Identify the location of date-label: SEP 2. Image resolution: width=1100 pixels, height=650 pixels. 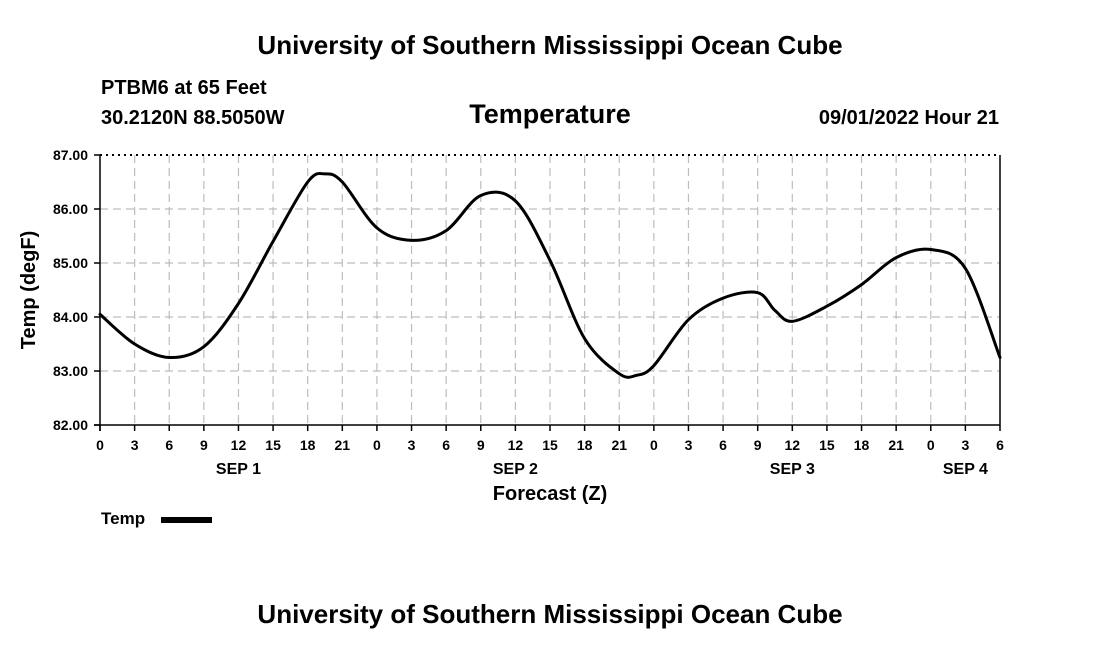
(515, 469).